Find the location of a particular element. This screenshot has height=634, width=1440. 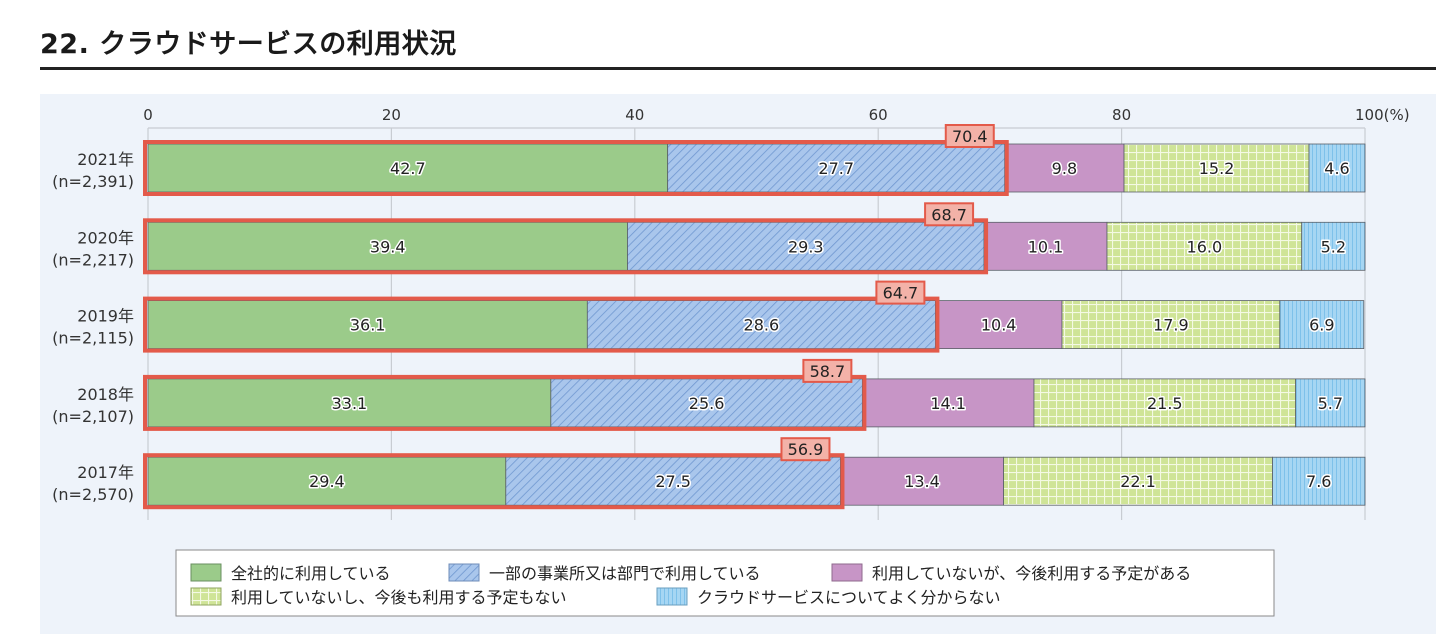

category-n: (n=2,217) is located at coordinates (93, 259).